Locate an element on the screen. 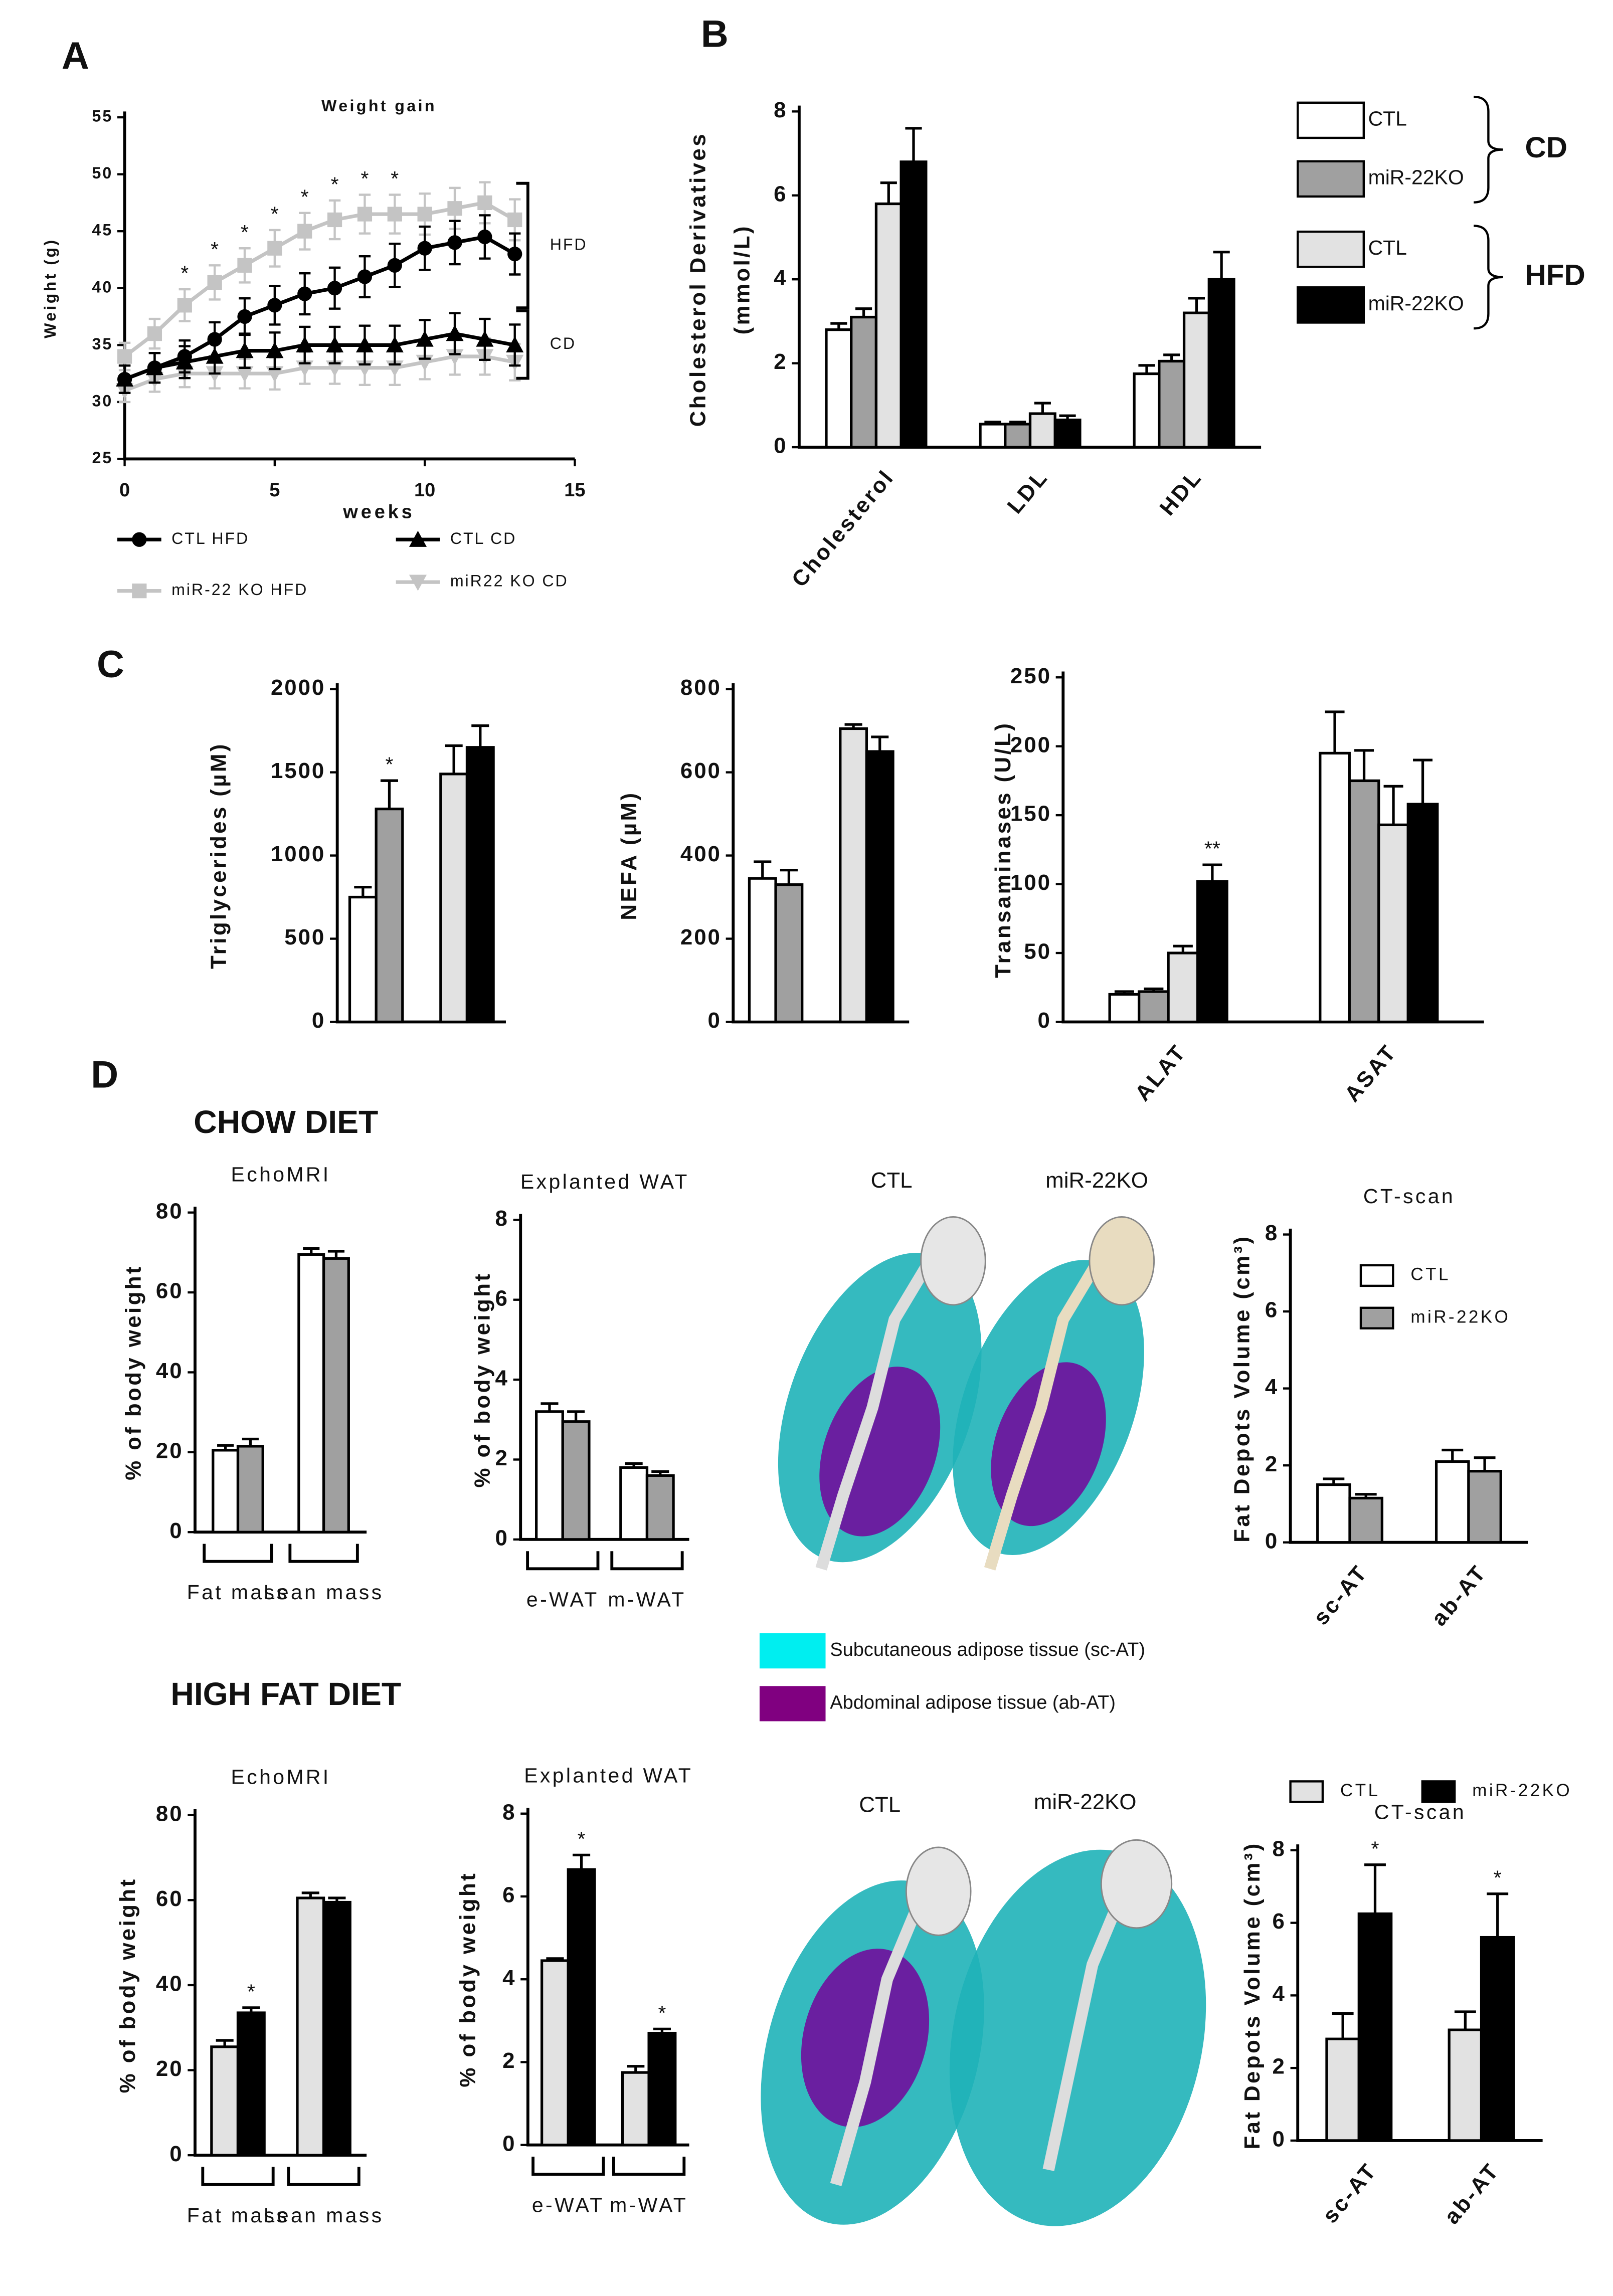 The image size is (1613, 2296). legend-brace is located at coordinates (1488, 277).